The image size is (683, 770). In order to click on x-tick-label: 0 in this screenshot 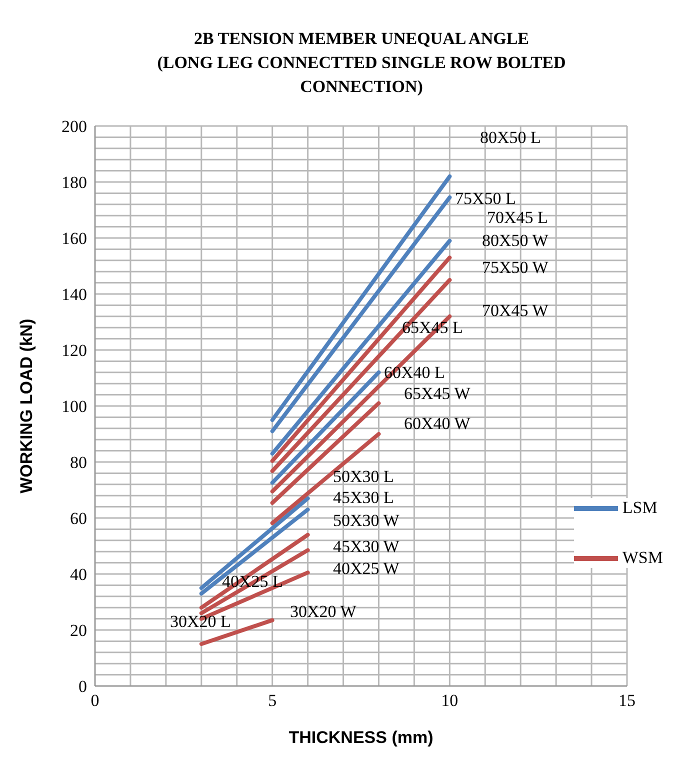, I will do `click(95, 700)`.